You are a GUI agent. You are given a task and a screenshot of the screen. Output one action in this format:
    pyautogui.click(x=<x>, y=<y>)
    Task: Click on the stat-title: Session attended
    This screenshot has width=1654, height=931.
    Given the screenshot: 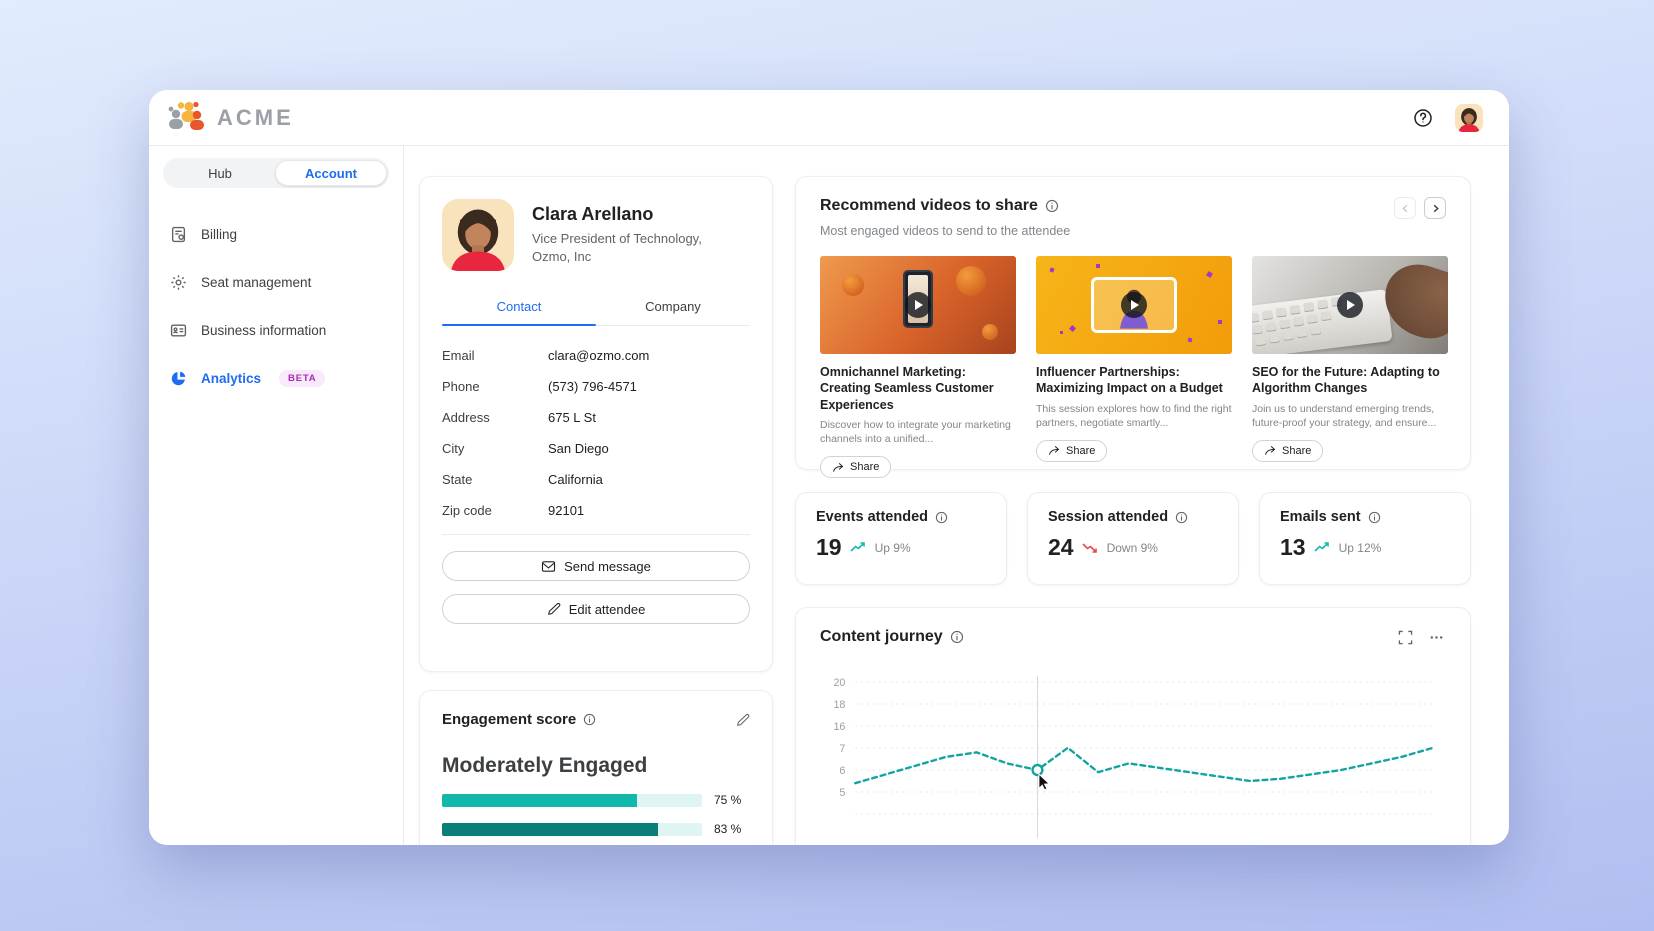 What is the action you would take?
    pyautogui.click(x=1133, y=517)
    